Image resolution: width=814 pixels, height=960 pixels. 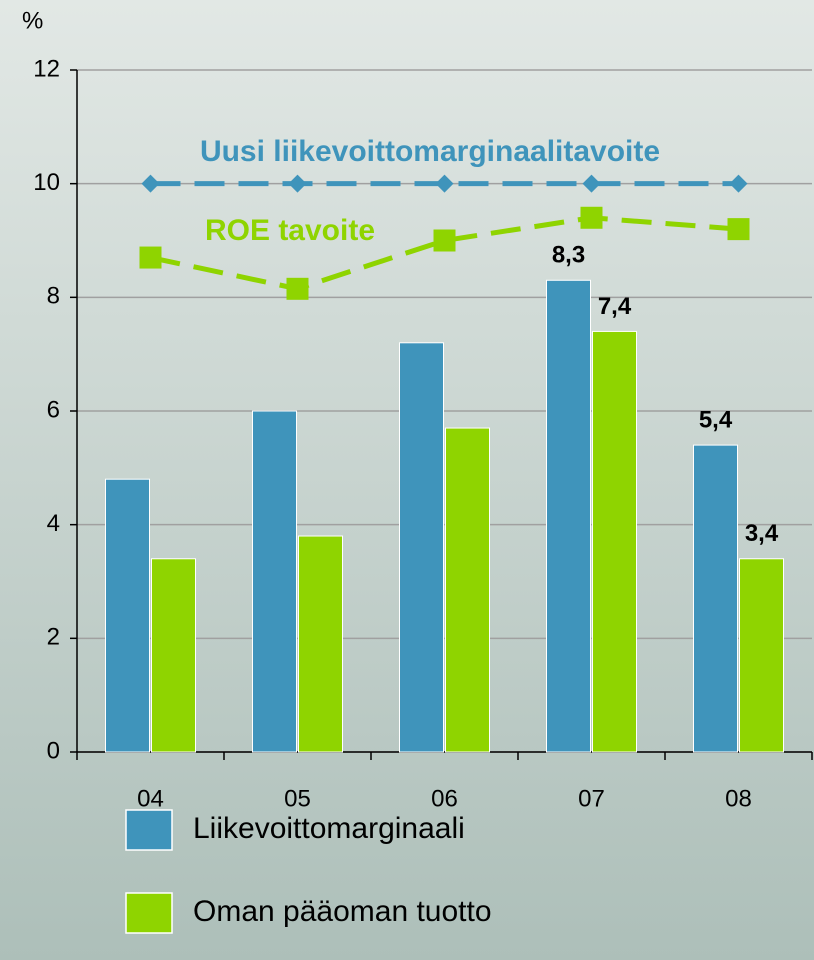 I want to click on y-tick-label: 0, so click(x=53, y=750).